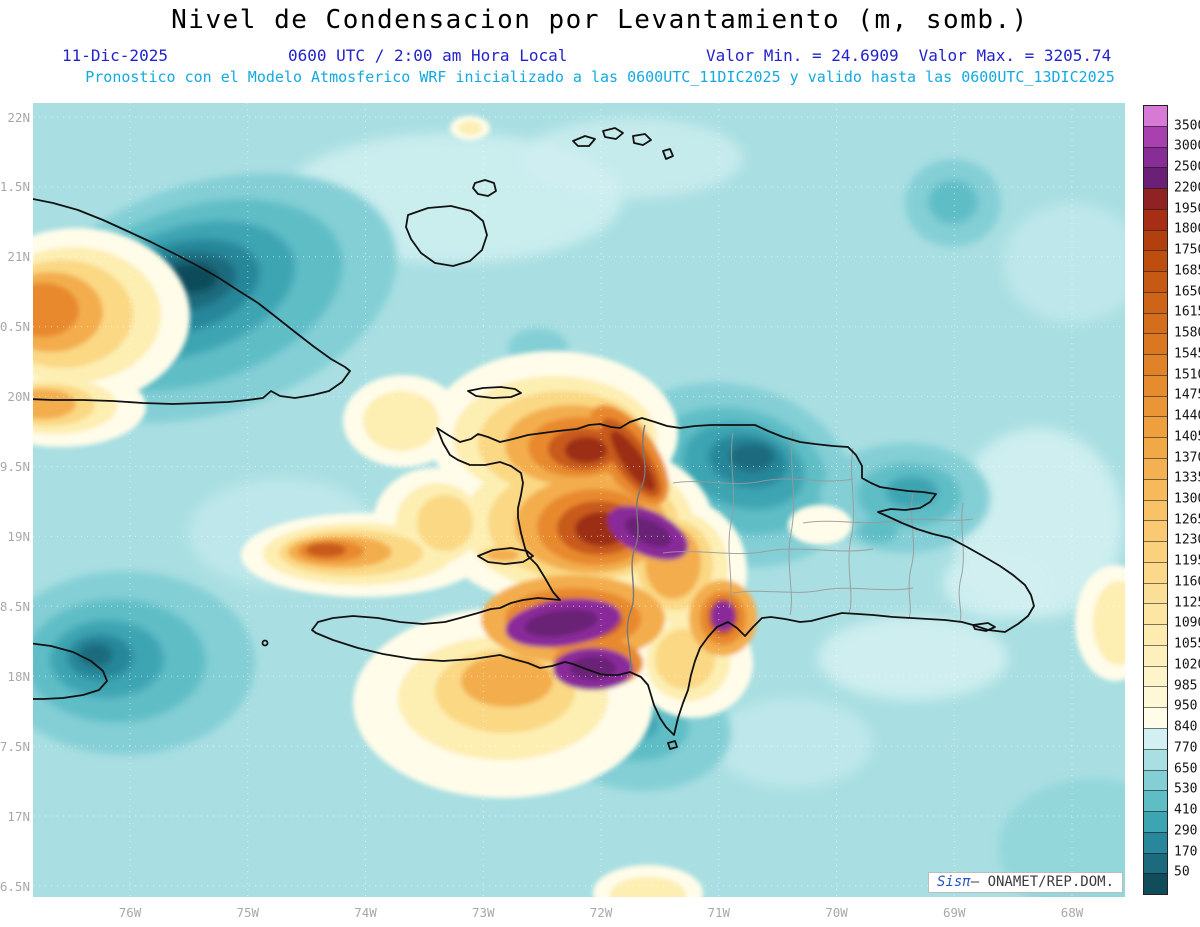 Image resolution: width=1200 pixels, height=927 pixels. I want to click on colorbar-tick-label: 1950, so click(1187, 209).